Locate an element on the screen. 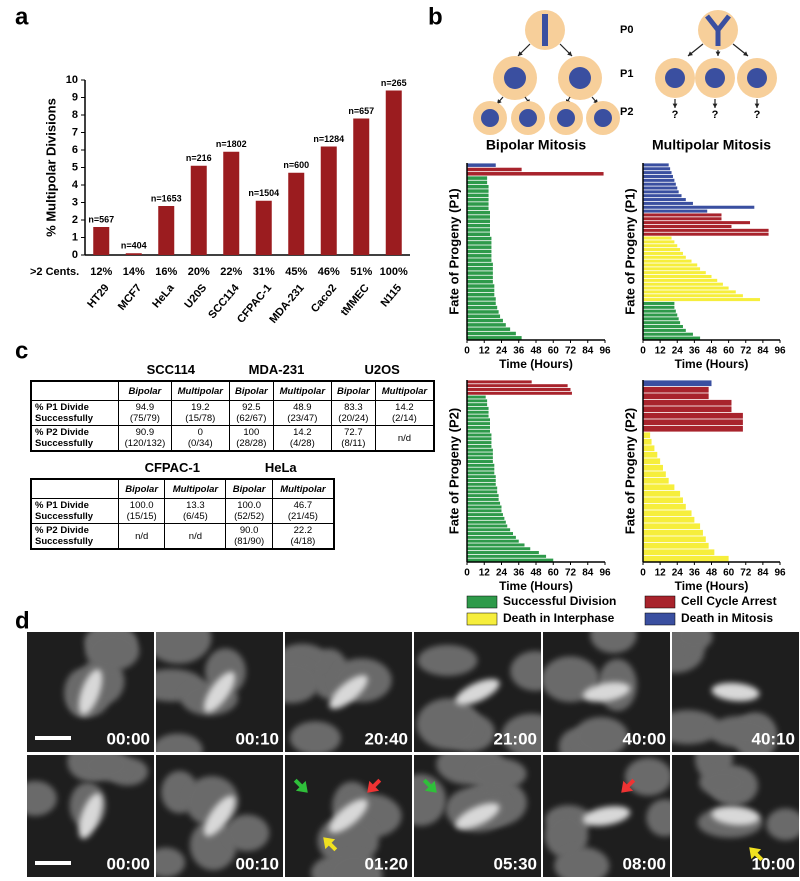  bar is located at coordinates (361, 186).